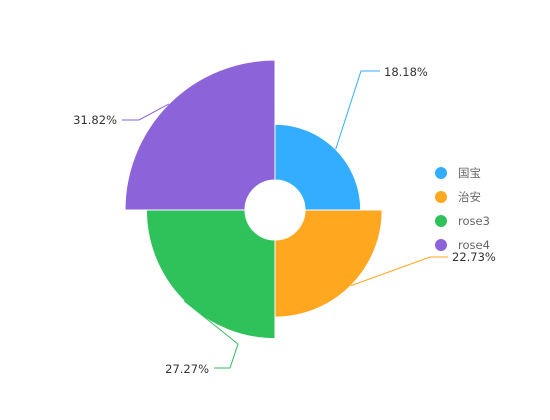 The width and height of the screenshot is (550, 420). Describe the element at coordinates (95, 120) in the screenshot. I see `data-label-3: 31.82%` at that location.